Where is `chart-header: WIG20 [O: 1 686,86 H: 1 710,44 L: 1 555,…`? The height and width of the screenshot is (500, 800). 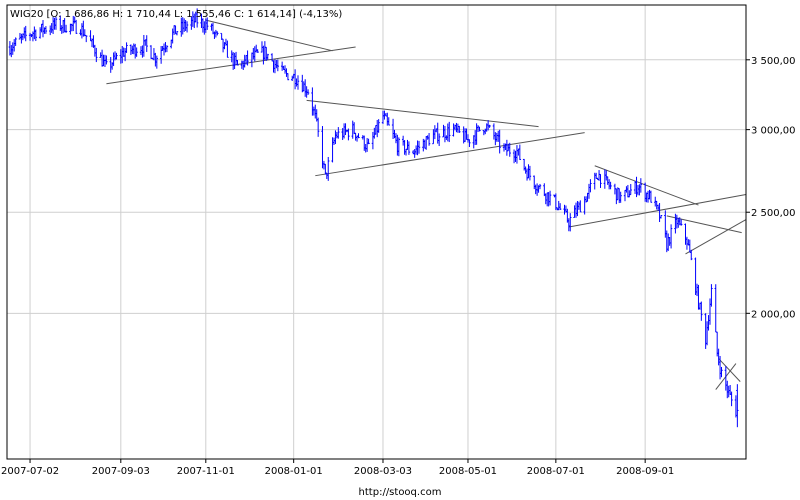 chart-header: WIG20 [O: 1 686,86 H: 1 710,44 L: 1 555,… is located at coordinates (176, 14).